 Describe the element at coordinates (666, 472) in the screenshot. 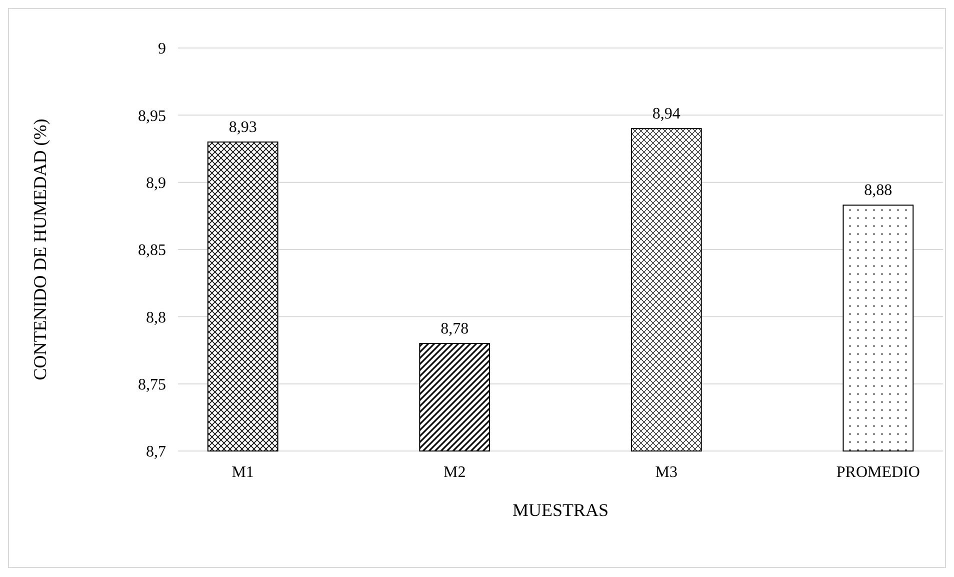

I see `x-tick-label: M3` at that location.